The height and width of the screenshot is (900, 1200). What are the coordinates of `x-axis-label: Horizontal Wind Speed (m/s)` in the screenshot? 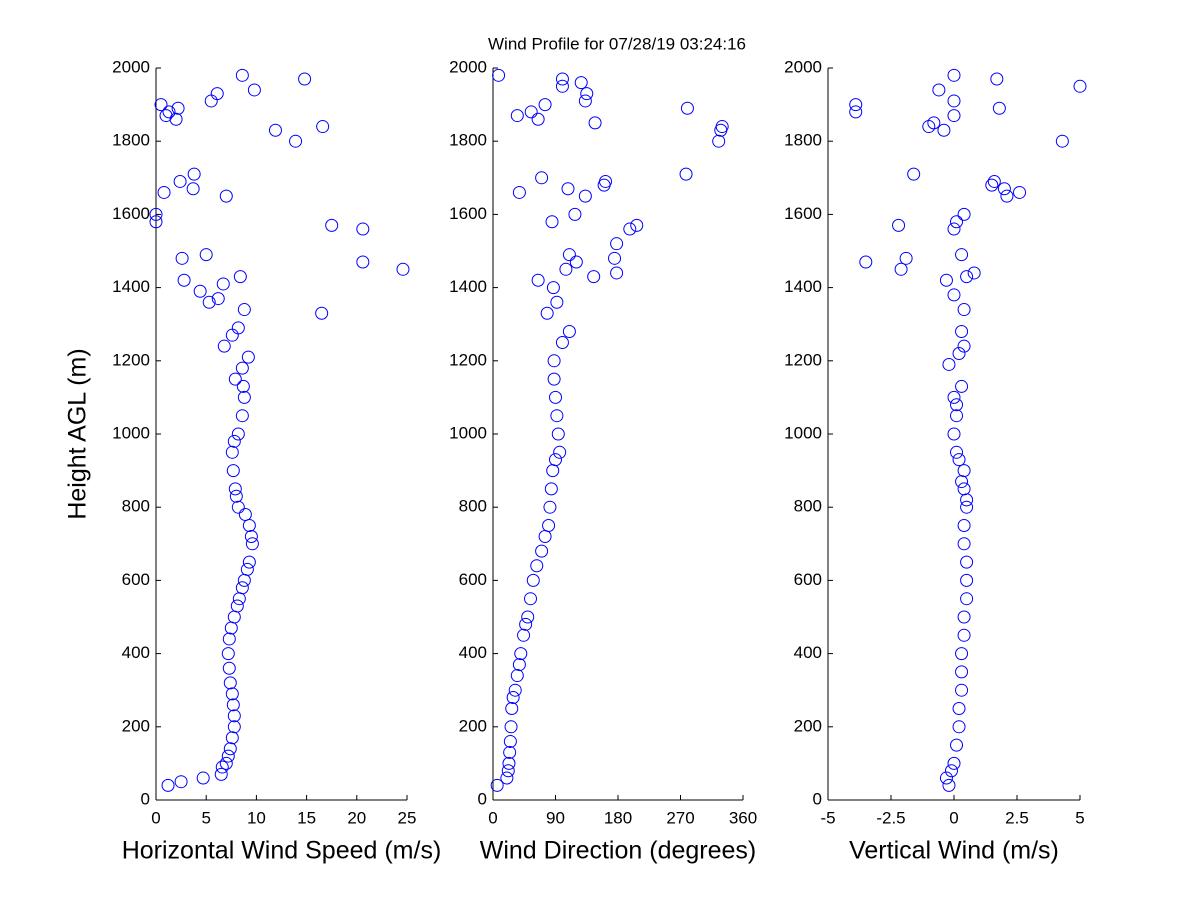 It's located at (282, 851).